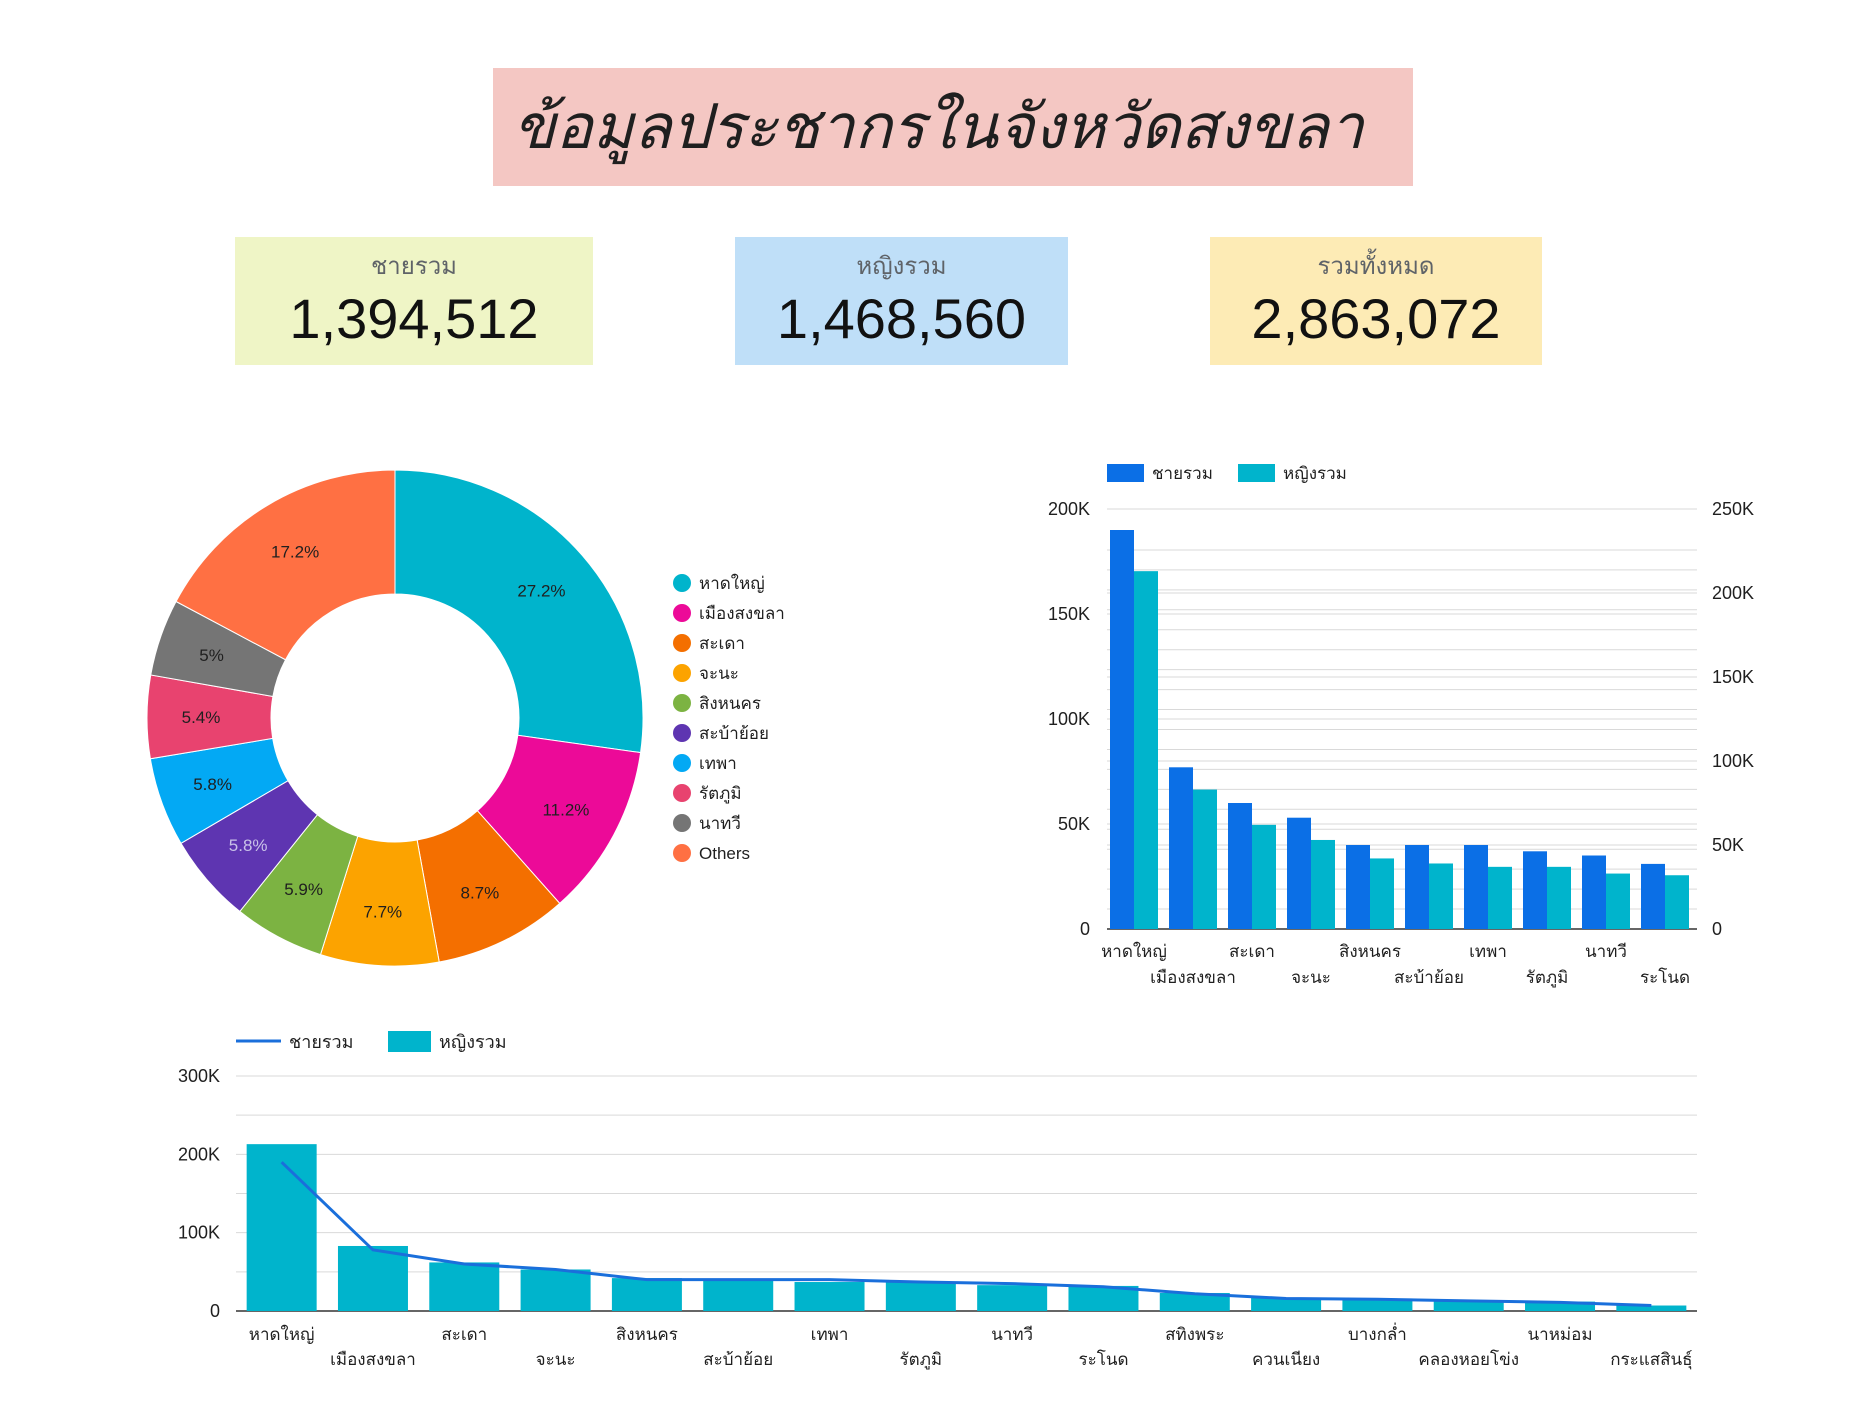  Describe the element at coordinates (382, 912) in the screenshot. I see `donut-data-label: 7.7%` at that location.